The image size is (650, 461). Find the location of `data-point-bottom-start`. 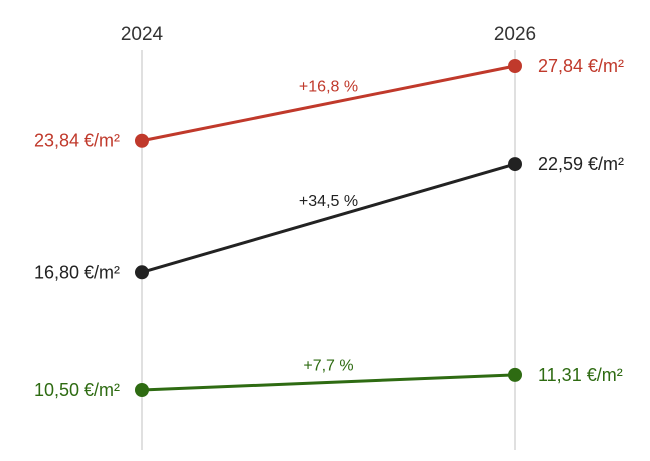

data-point-bottom-start is located at coordinates (142, 390).